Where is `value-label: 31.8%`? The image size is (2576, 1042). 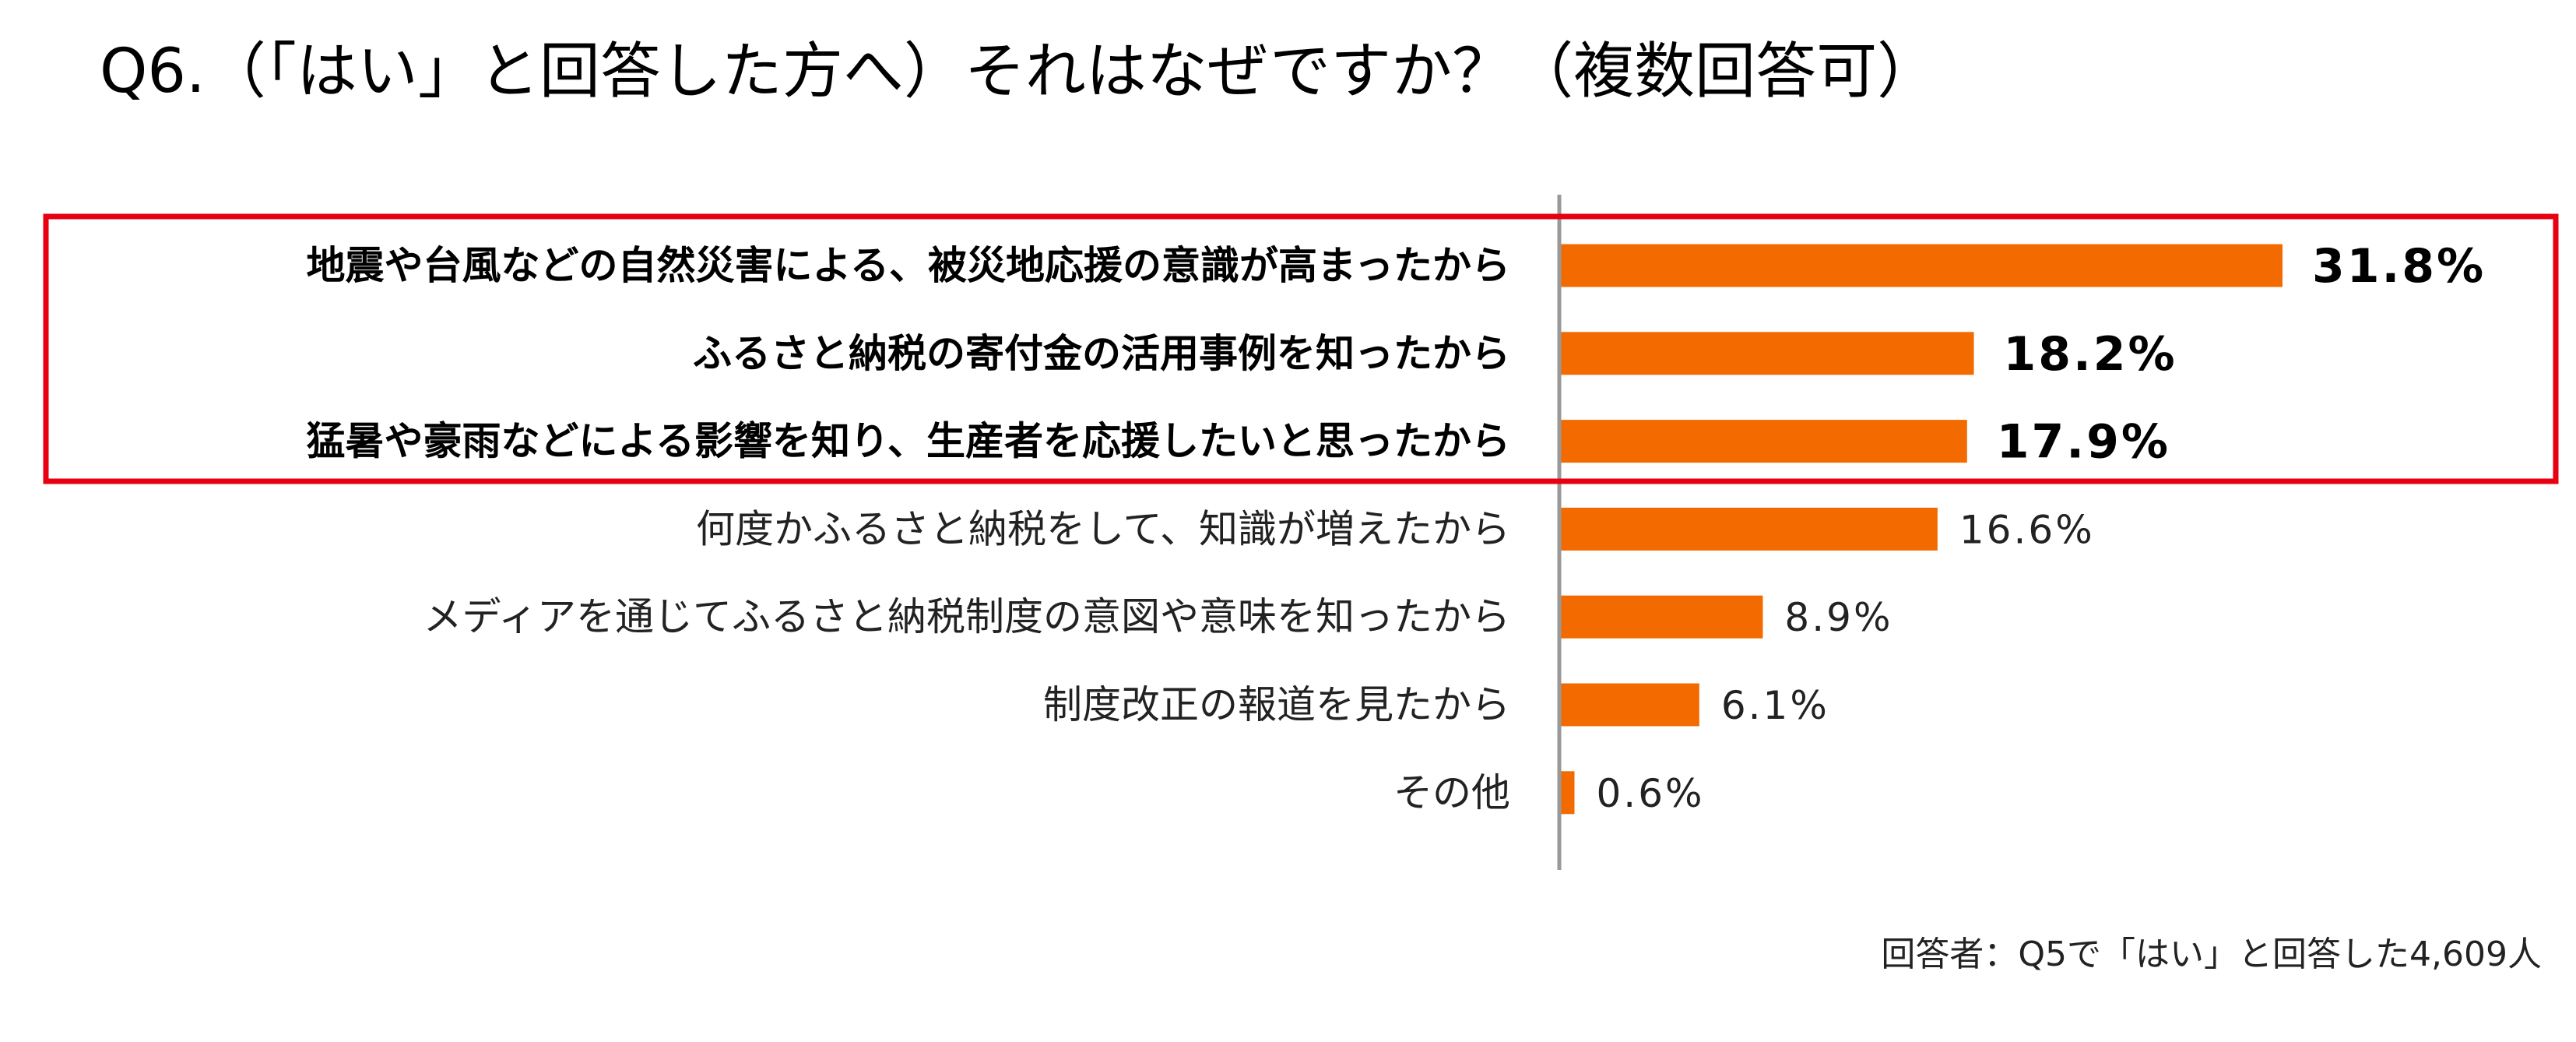
value-label: 31.8% is located at coordinates (2399, 266).